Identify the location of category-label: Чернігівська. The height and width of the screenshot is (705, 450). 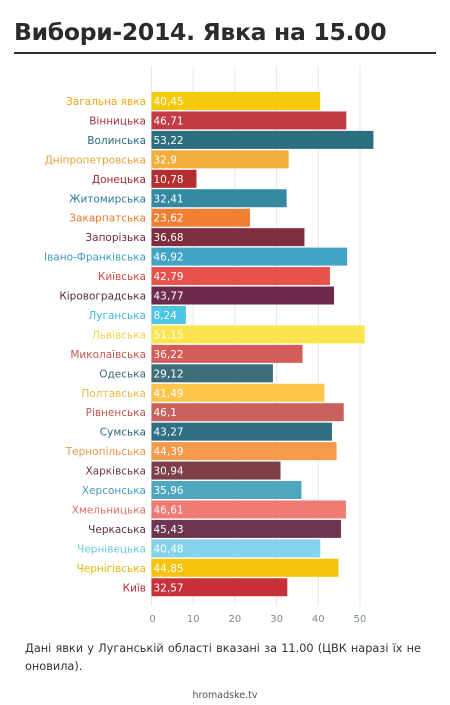
(111, 569).